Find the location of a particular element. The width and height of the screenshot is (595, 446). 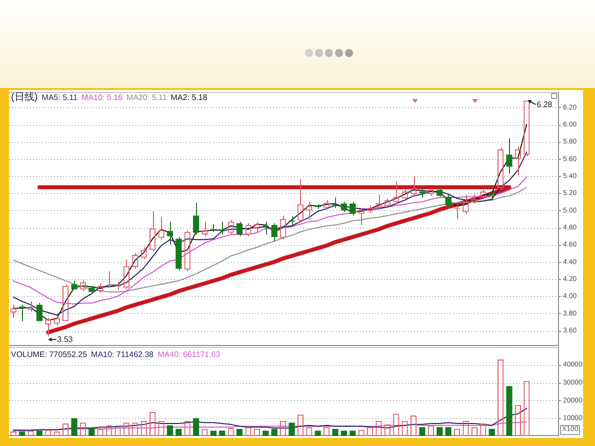

chart-title: (日线) is located at coordinates (24, 97).